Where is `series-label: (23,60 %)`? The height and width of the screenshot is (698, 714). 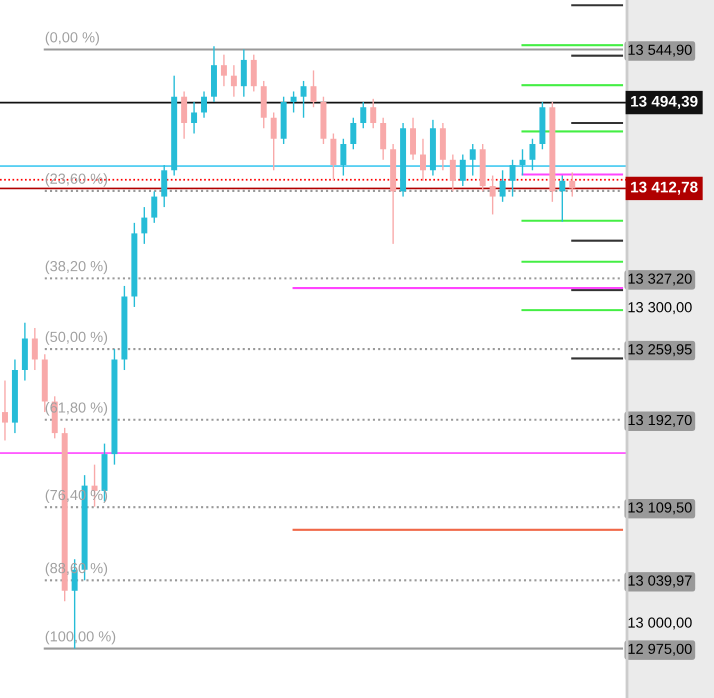
series-label: (23,60 %) is located at coordinates (77, 180).